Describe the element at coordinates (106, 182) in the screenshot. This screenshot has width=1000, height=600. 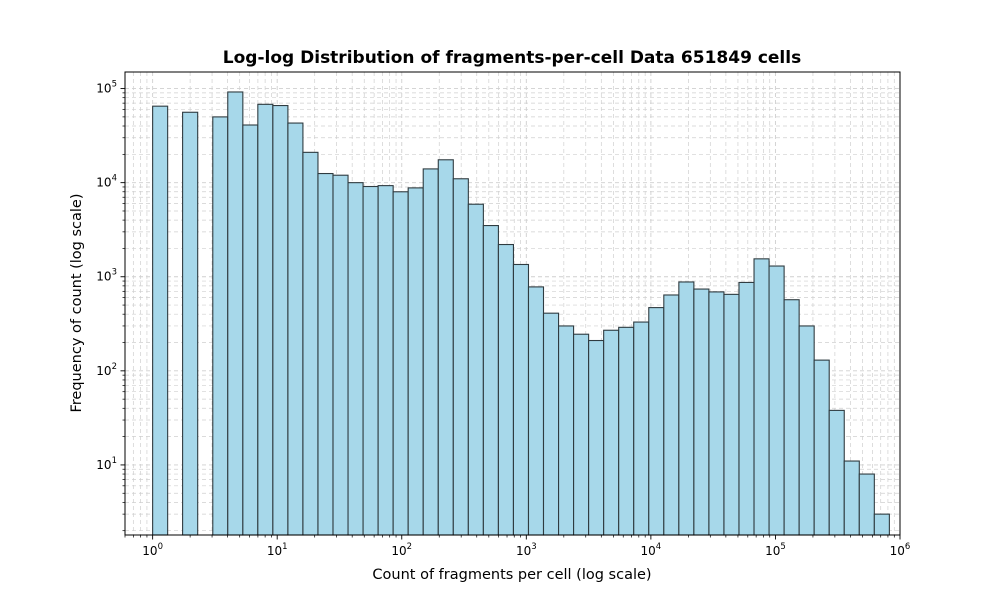
I see `y-tick-label: 10⁴` at that location.